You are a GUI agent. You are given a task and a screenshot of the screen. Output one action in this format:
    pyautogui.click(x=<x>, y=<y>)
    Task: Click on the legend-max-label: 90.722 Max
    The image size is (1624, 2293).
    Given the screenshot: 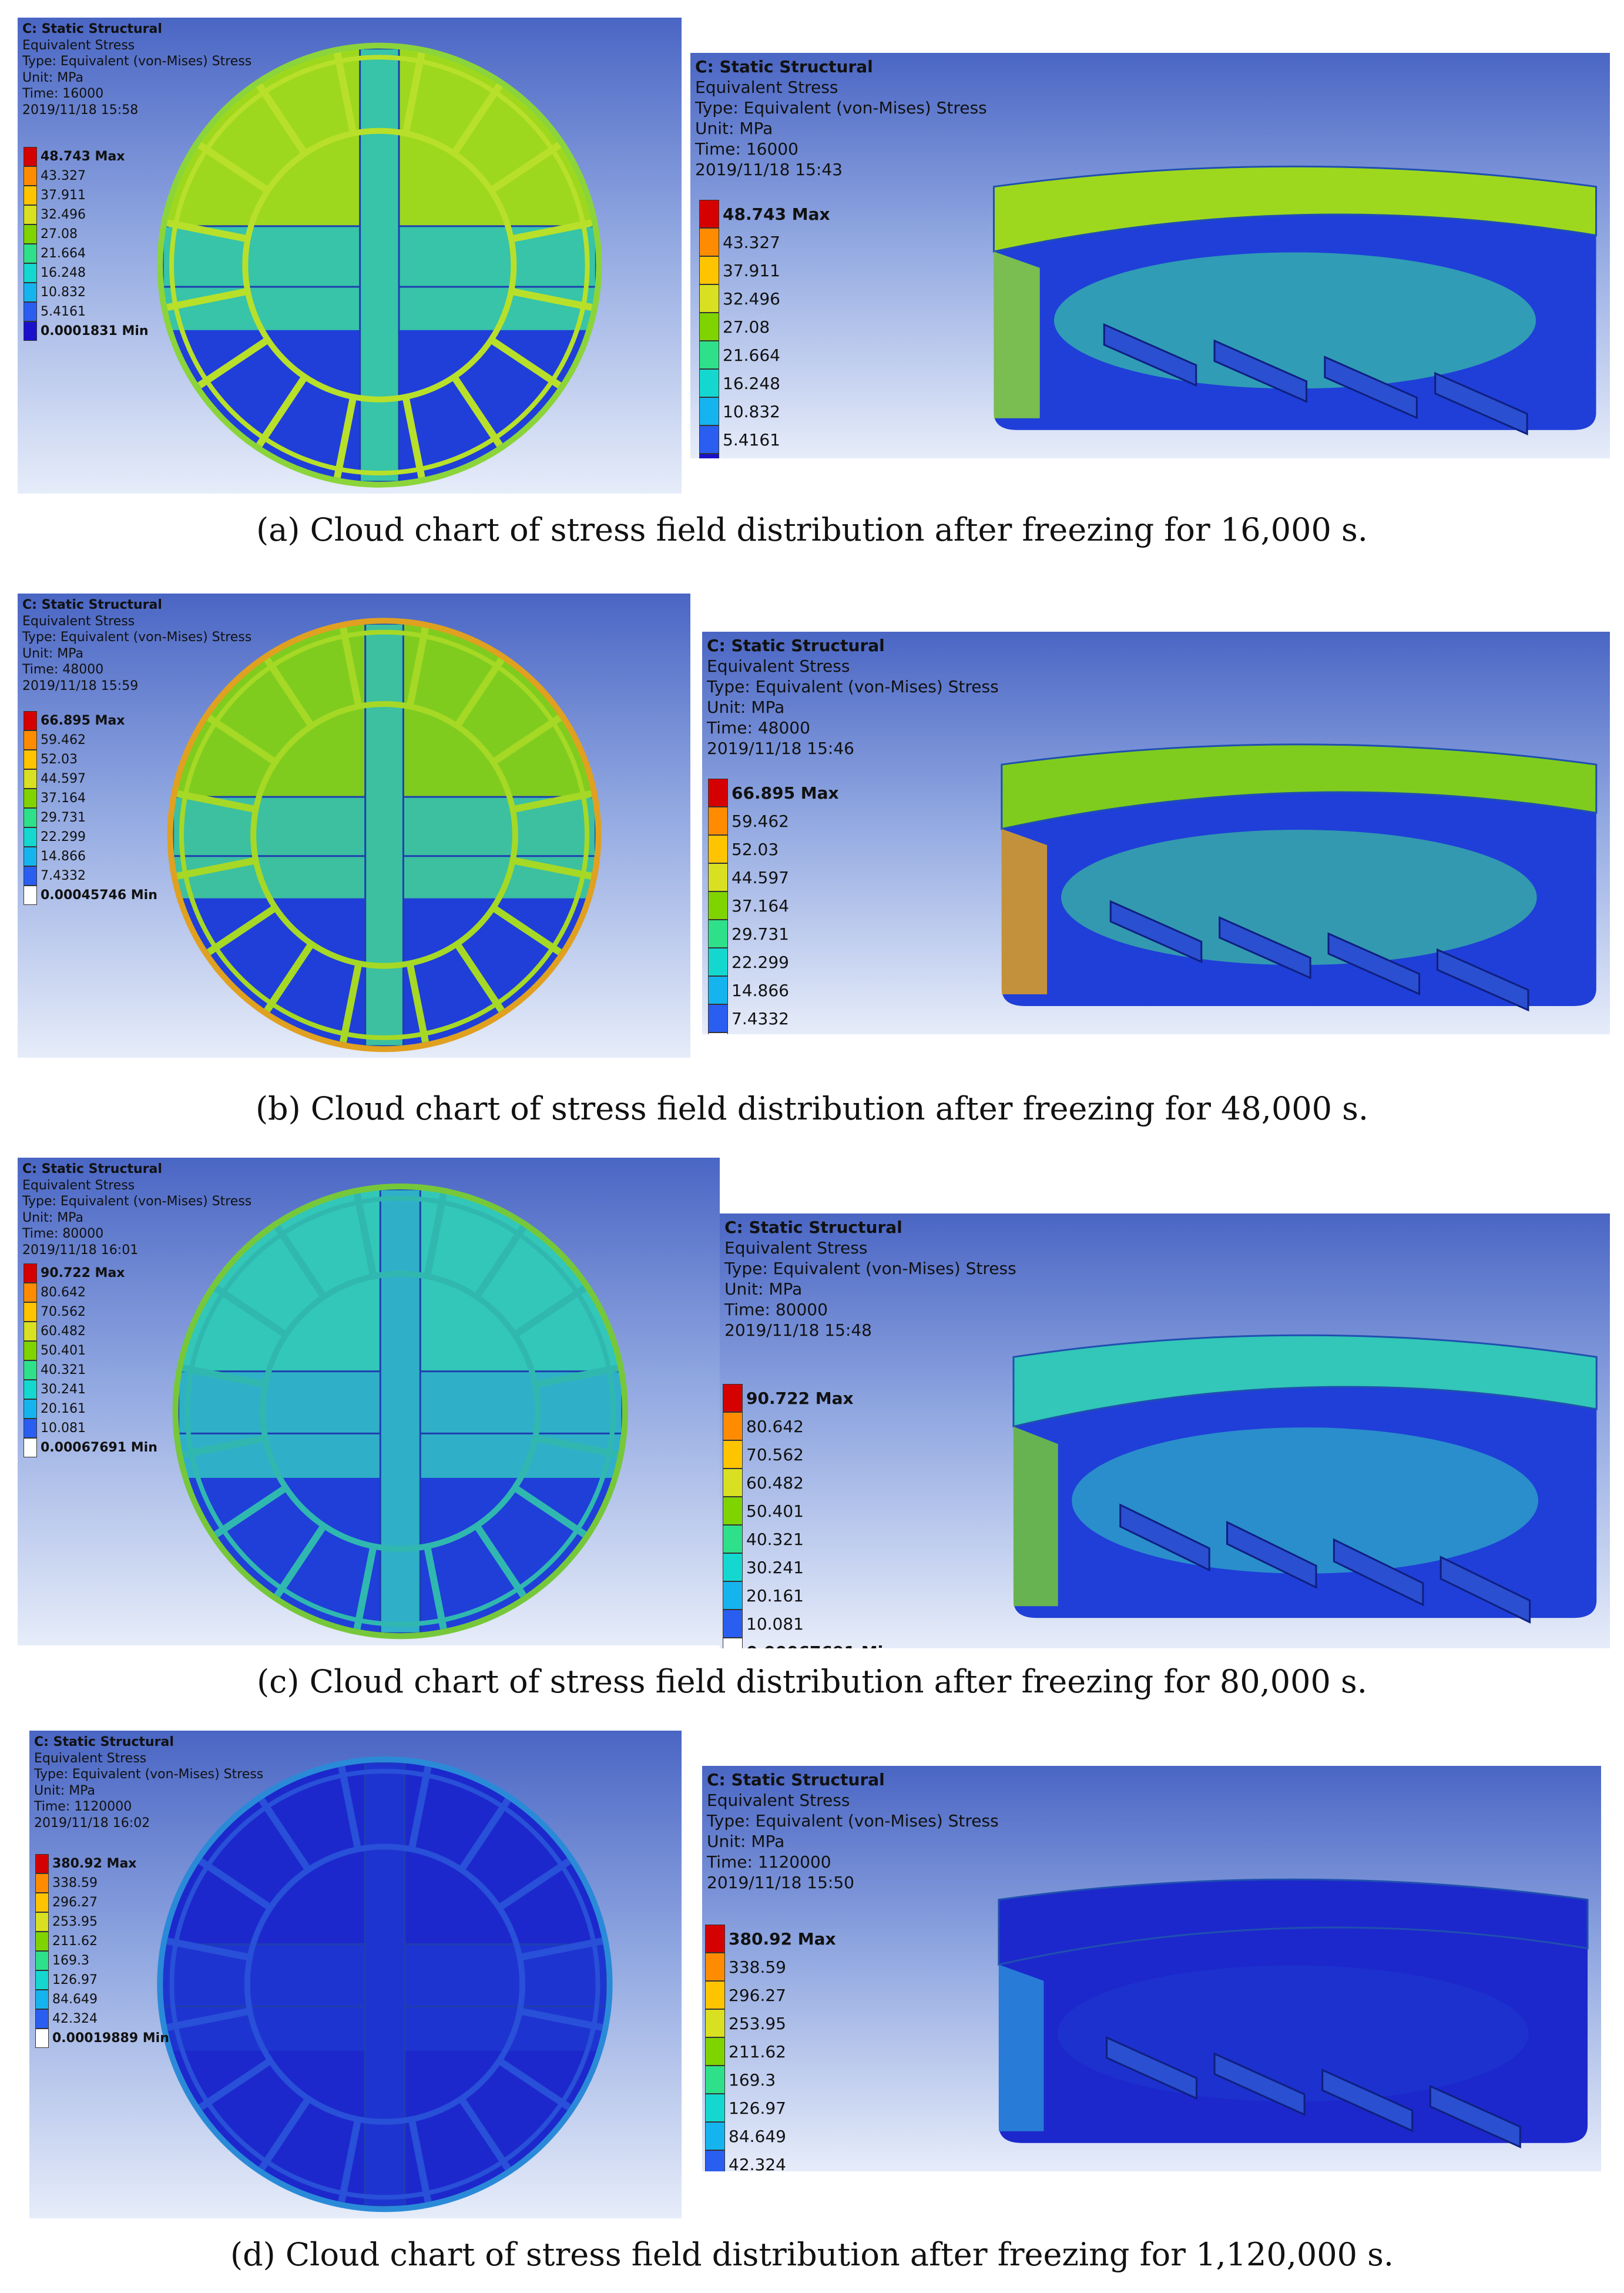 What is the action you would take?
    pyautogui.click(x=800, y=1398)
    